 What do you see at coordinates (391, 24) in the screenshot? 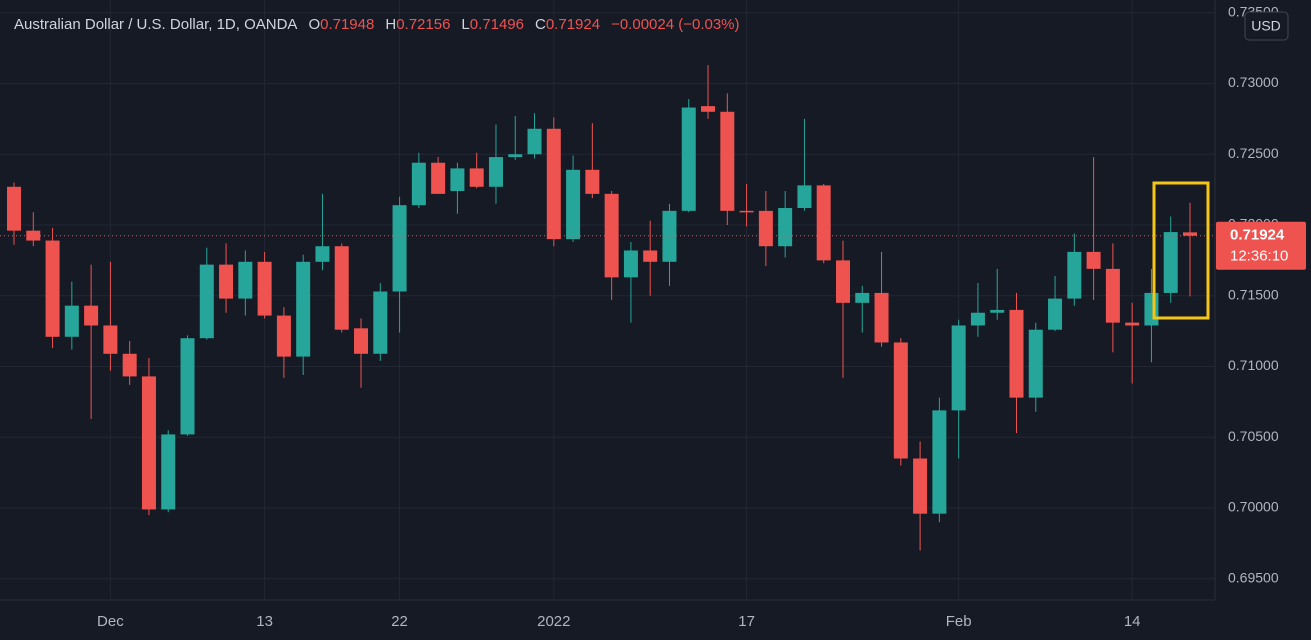
I see `ohlc-label: H` at bounding box center [391, 24].